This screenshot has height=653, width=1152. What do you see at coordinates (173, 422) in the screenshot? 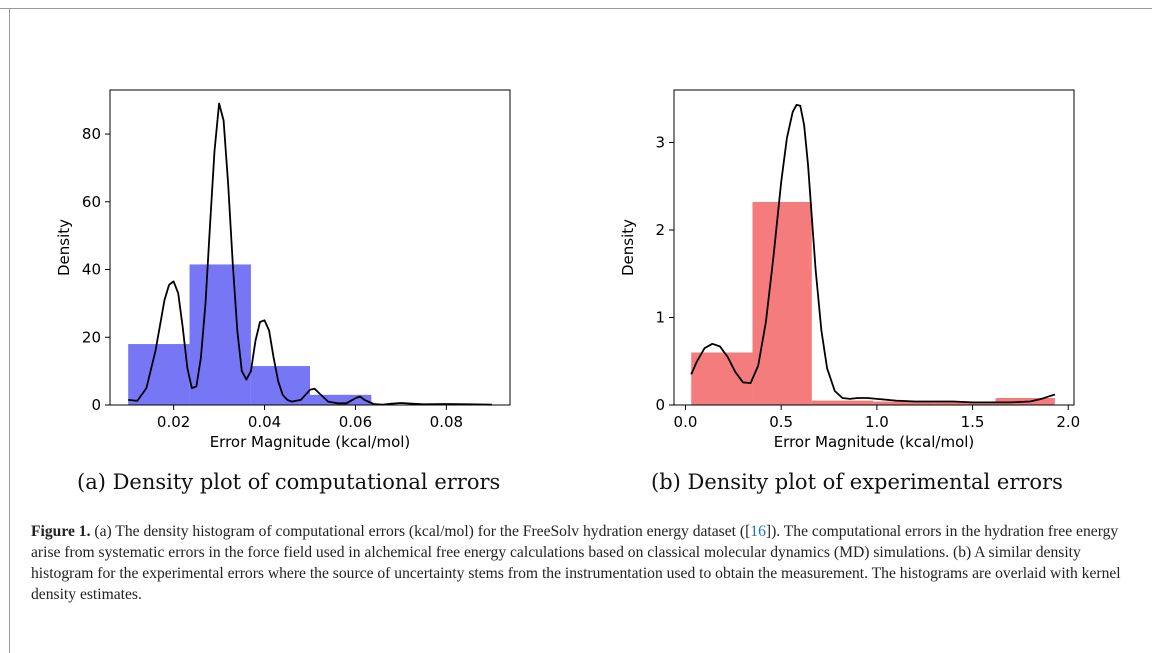
I see `x-tick-label: 0.02` at bounding box center [173, 422].